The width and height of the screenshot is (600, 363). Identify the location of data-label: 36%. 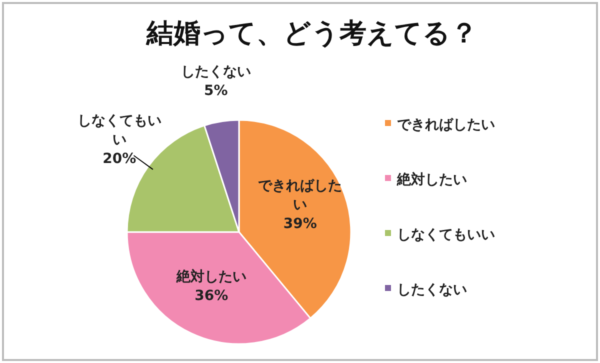
(211, 296).